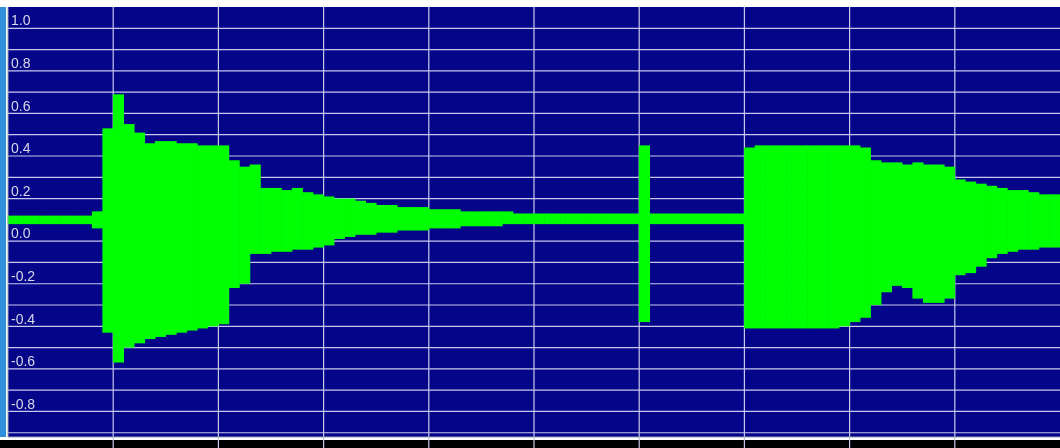  Describe the element at coordinates (21, 20) in the screenshot. I see `y-tick-label: 1.0` at that location.